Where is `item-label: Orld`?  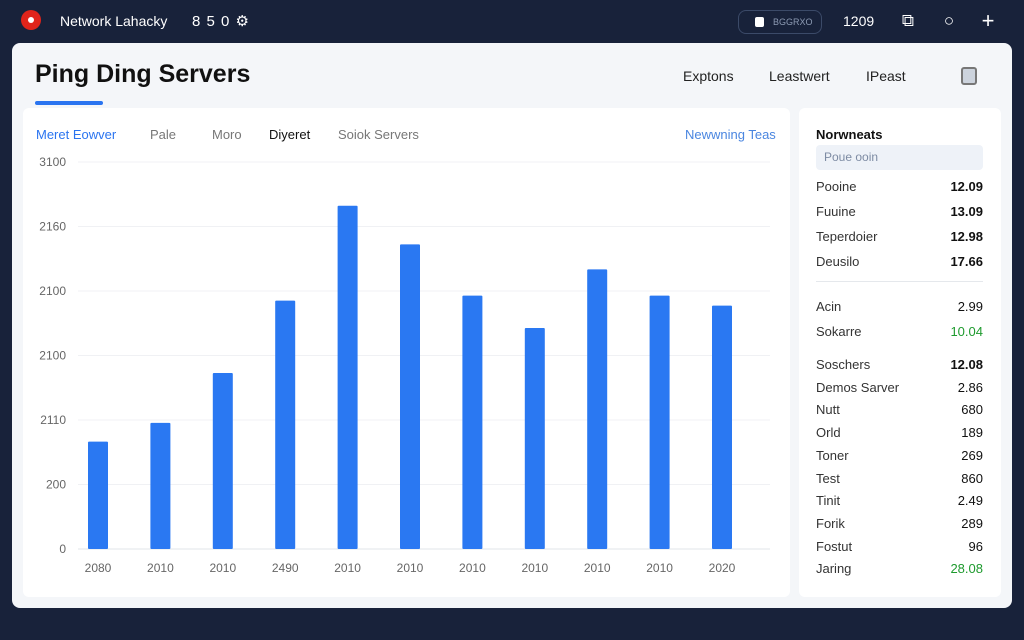
item-label: Orld is located at coordinates (828, 433).